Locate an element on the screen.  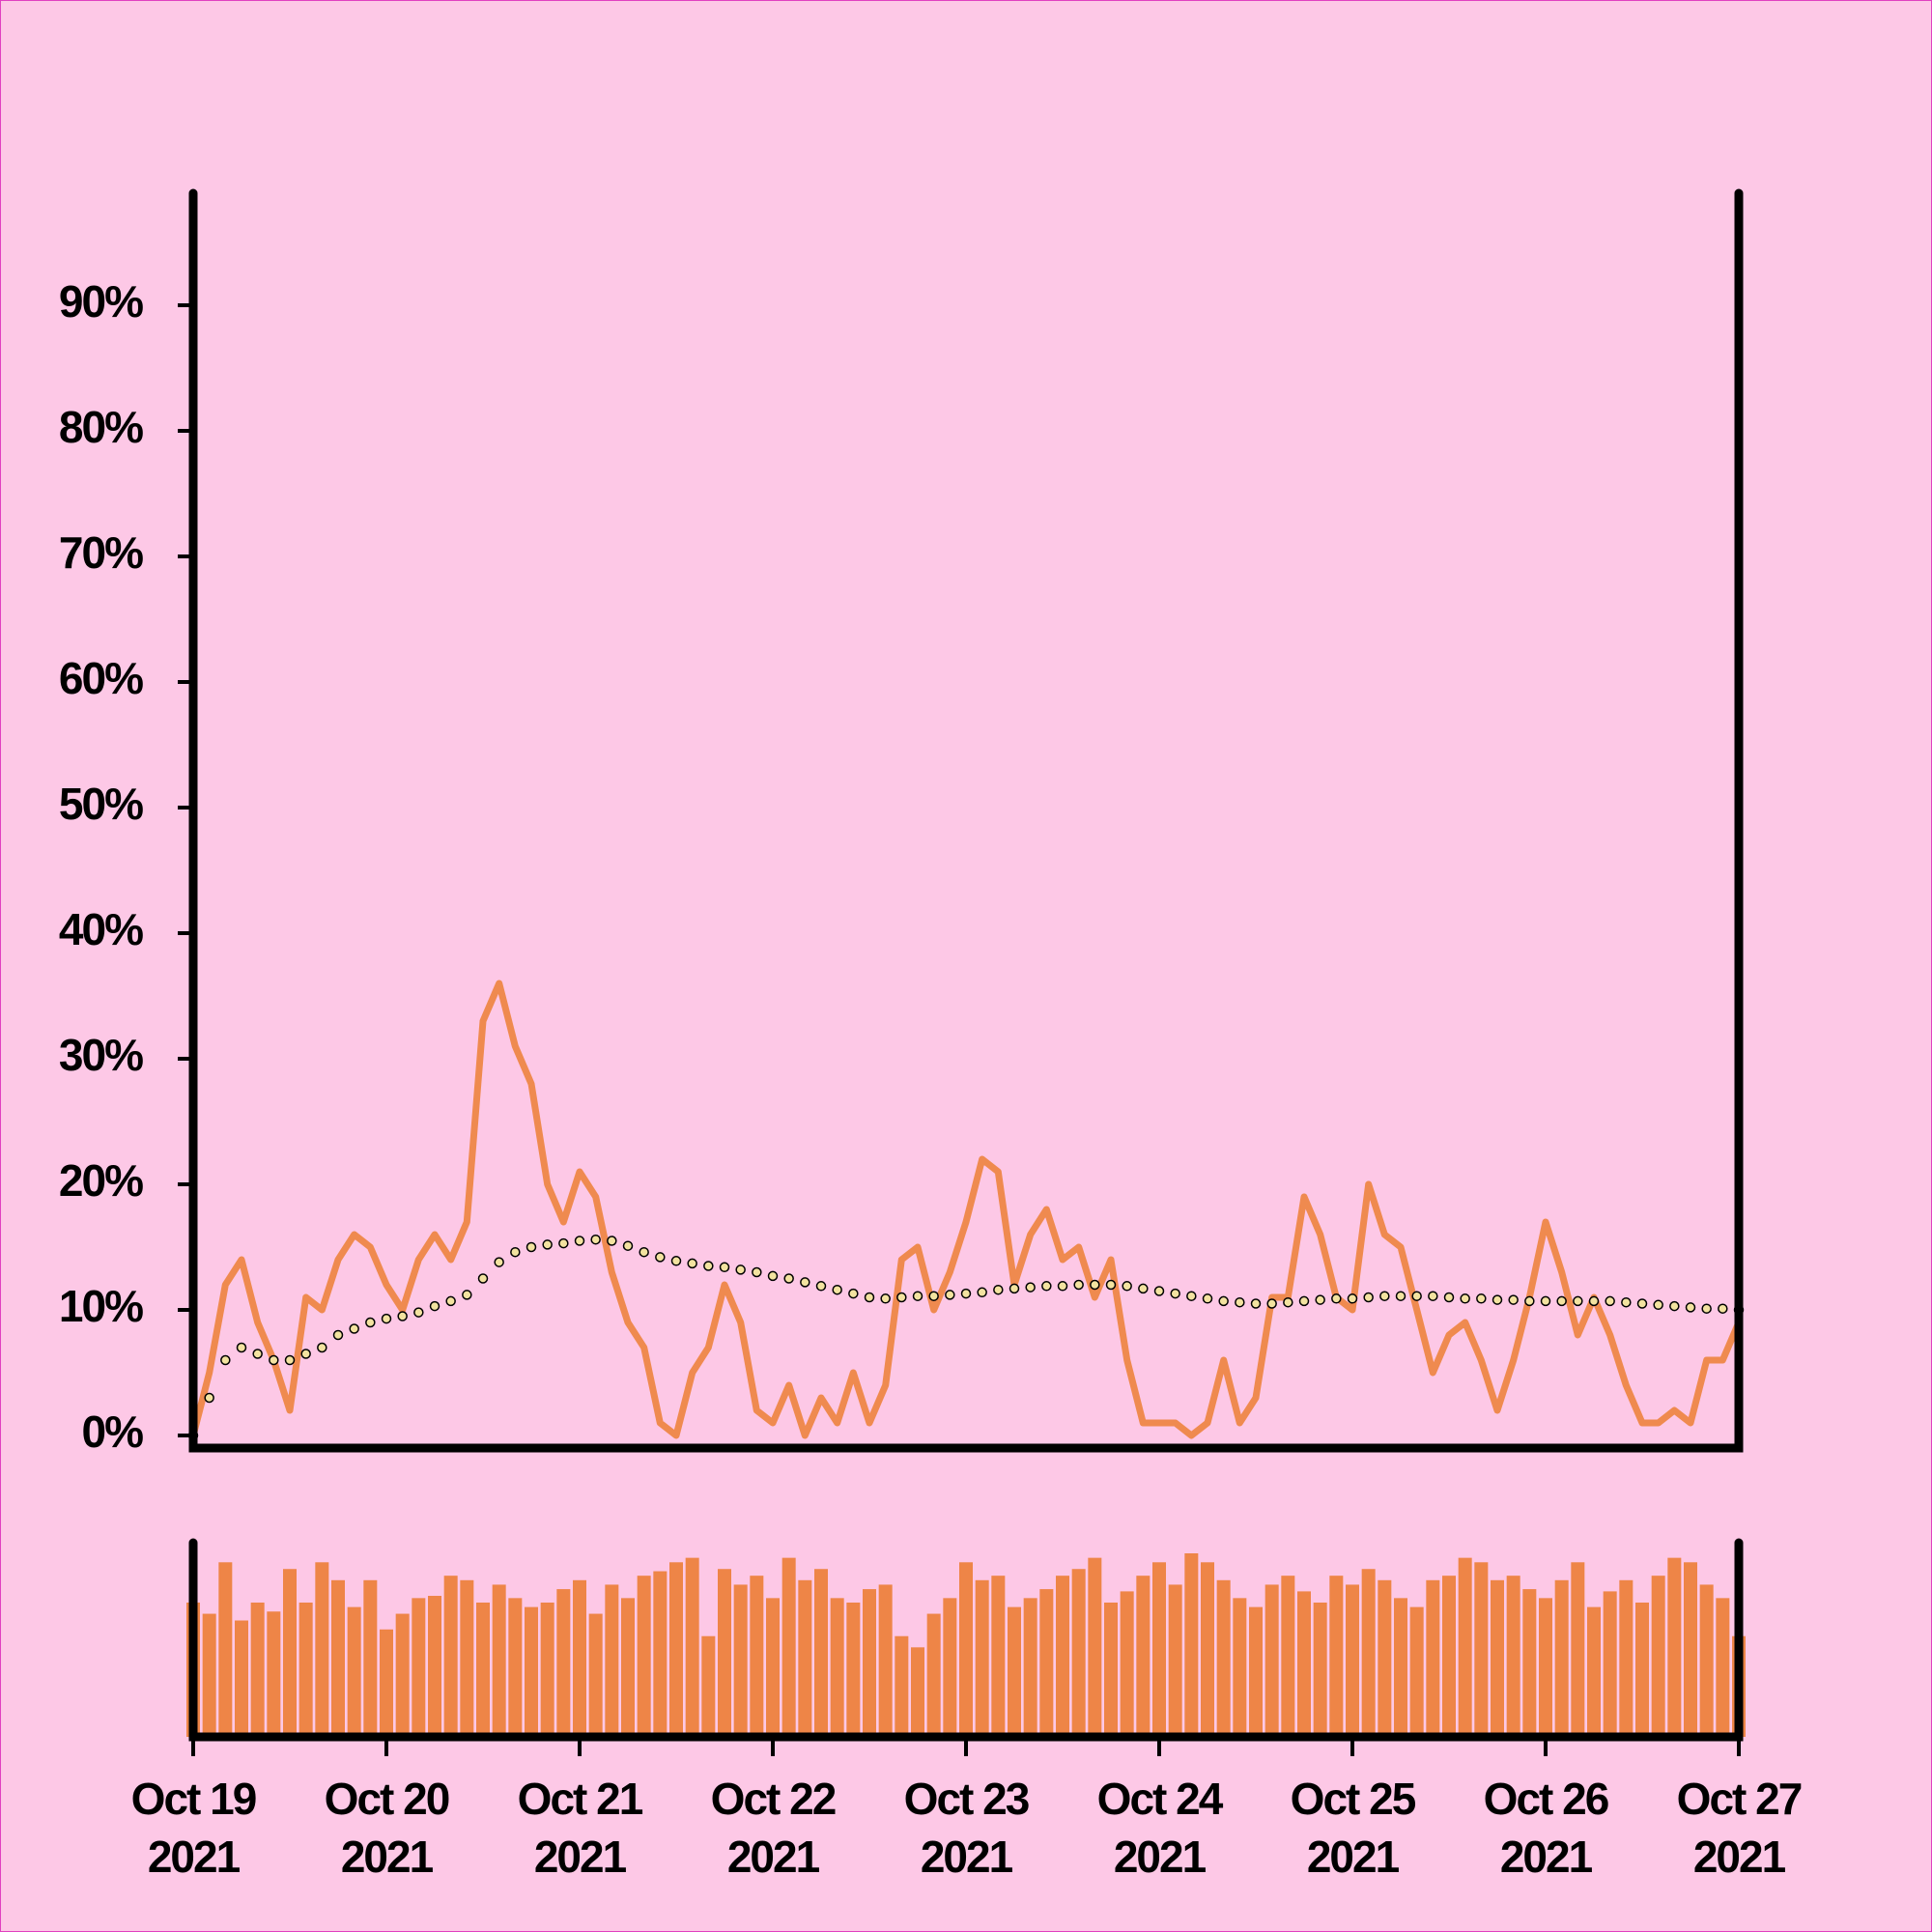
x-tick-label: Oct 27 is located at coordinates (1739, 1799).